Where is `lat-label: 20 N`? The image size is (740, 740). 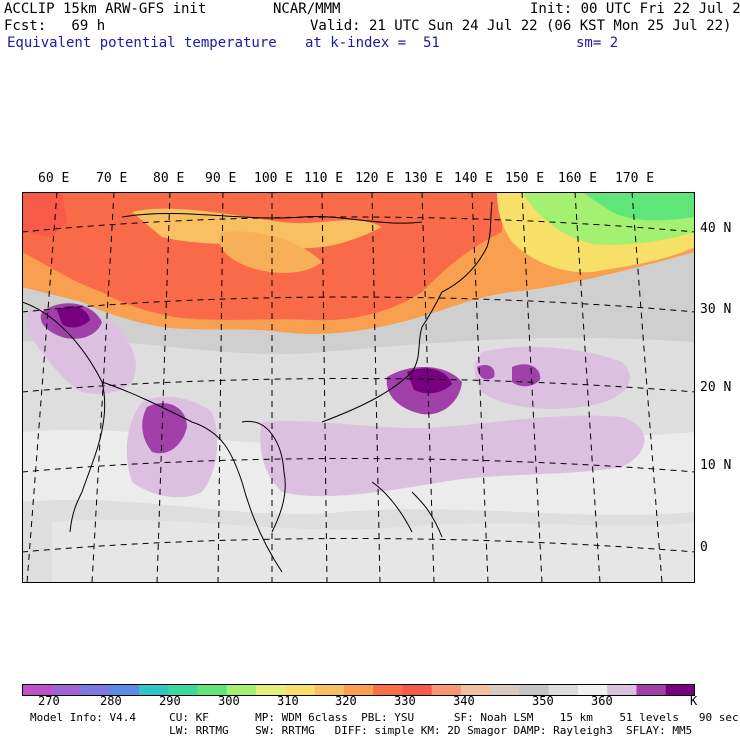
lat-label: 20 N is located at coordinates (716, 387).